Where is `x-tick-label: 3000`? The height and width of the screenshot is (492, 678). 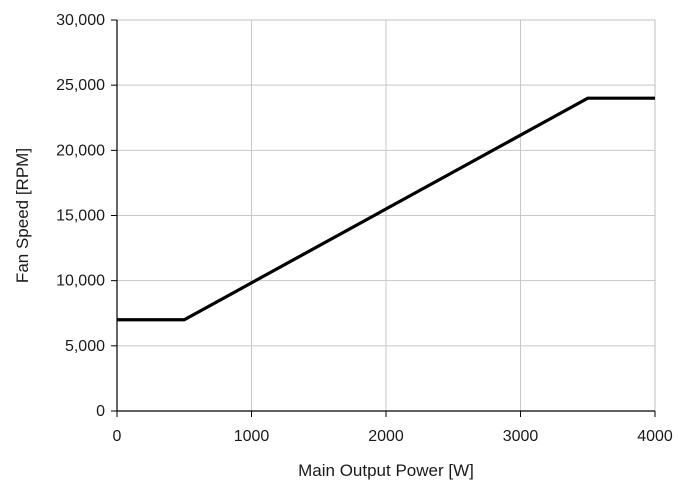
x-tick-label: 3000 is located at coordinates (521, 436).